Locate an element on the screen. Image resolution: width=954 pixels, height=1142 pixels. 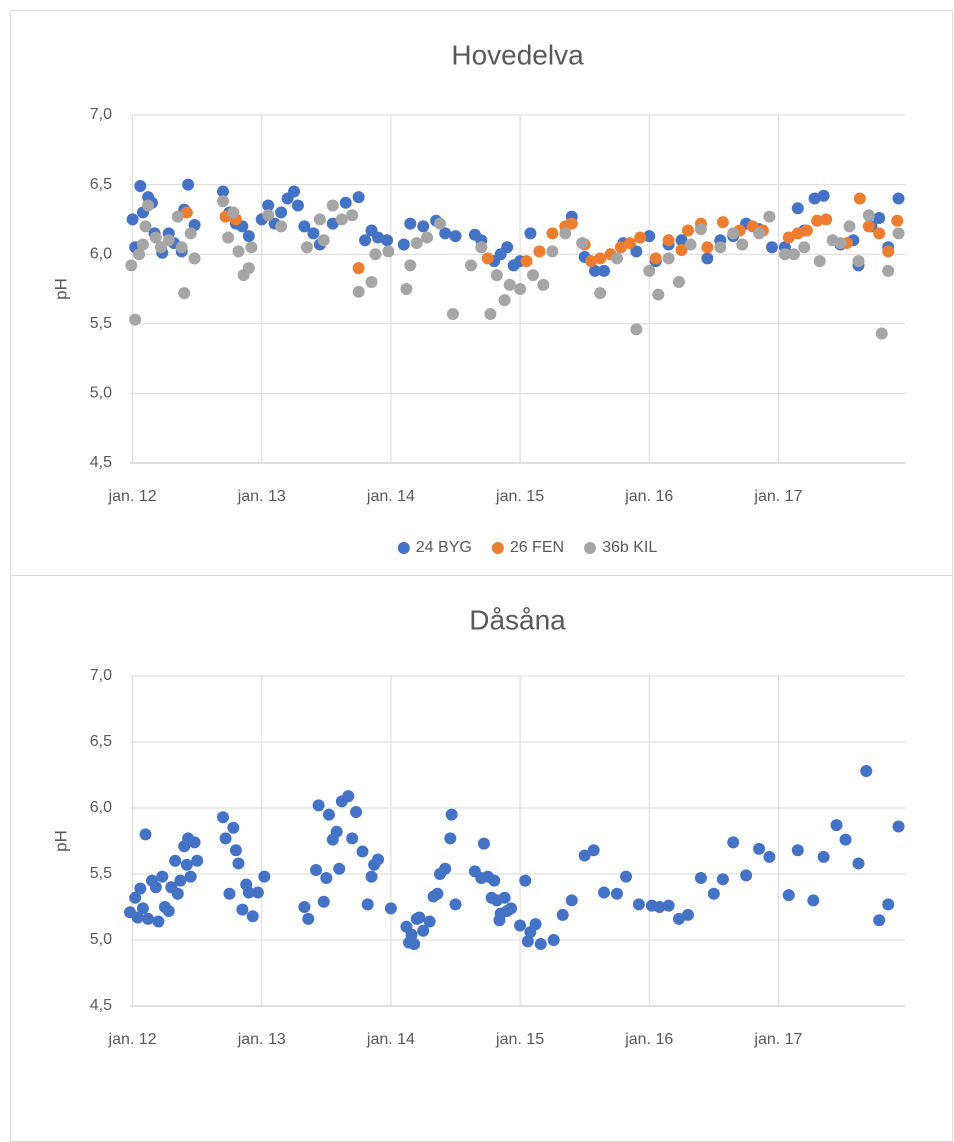
y-axis-label: pH is located at coordinates (60, 289).